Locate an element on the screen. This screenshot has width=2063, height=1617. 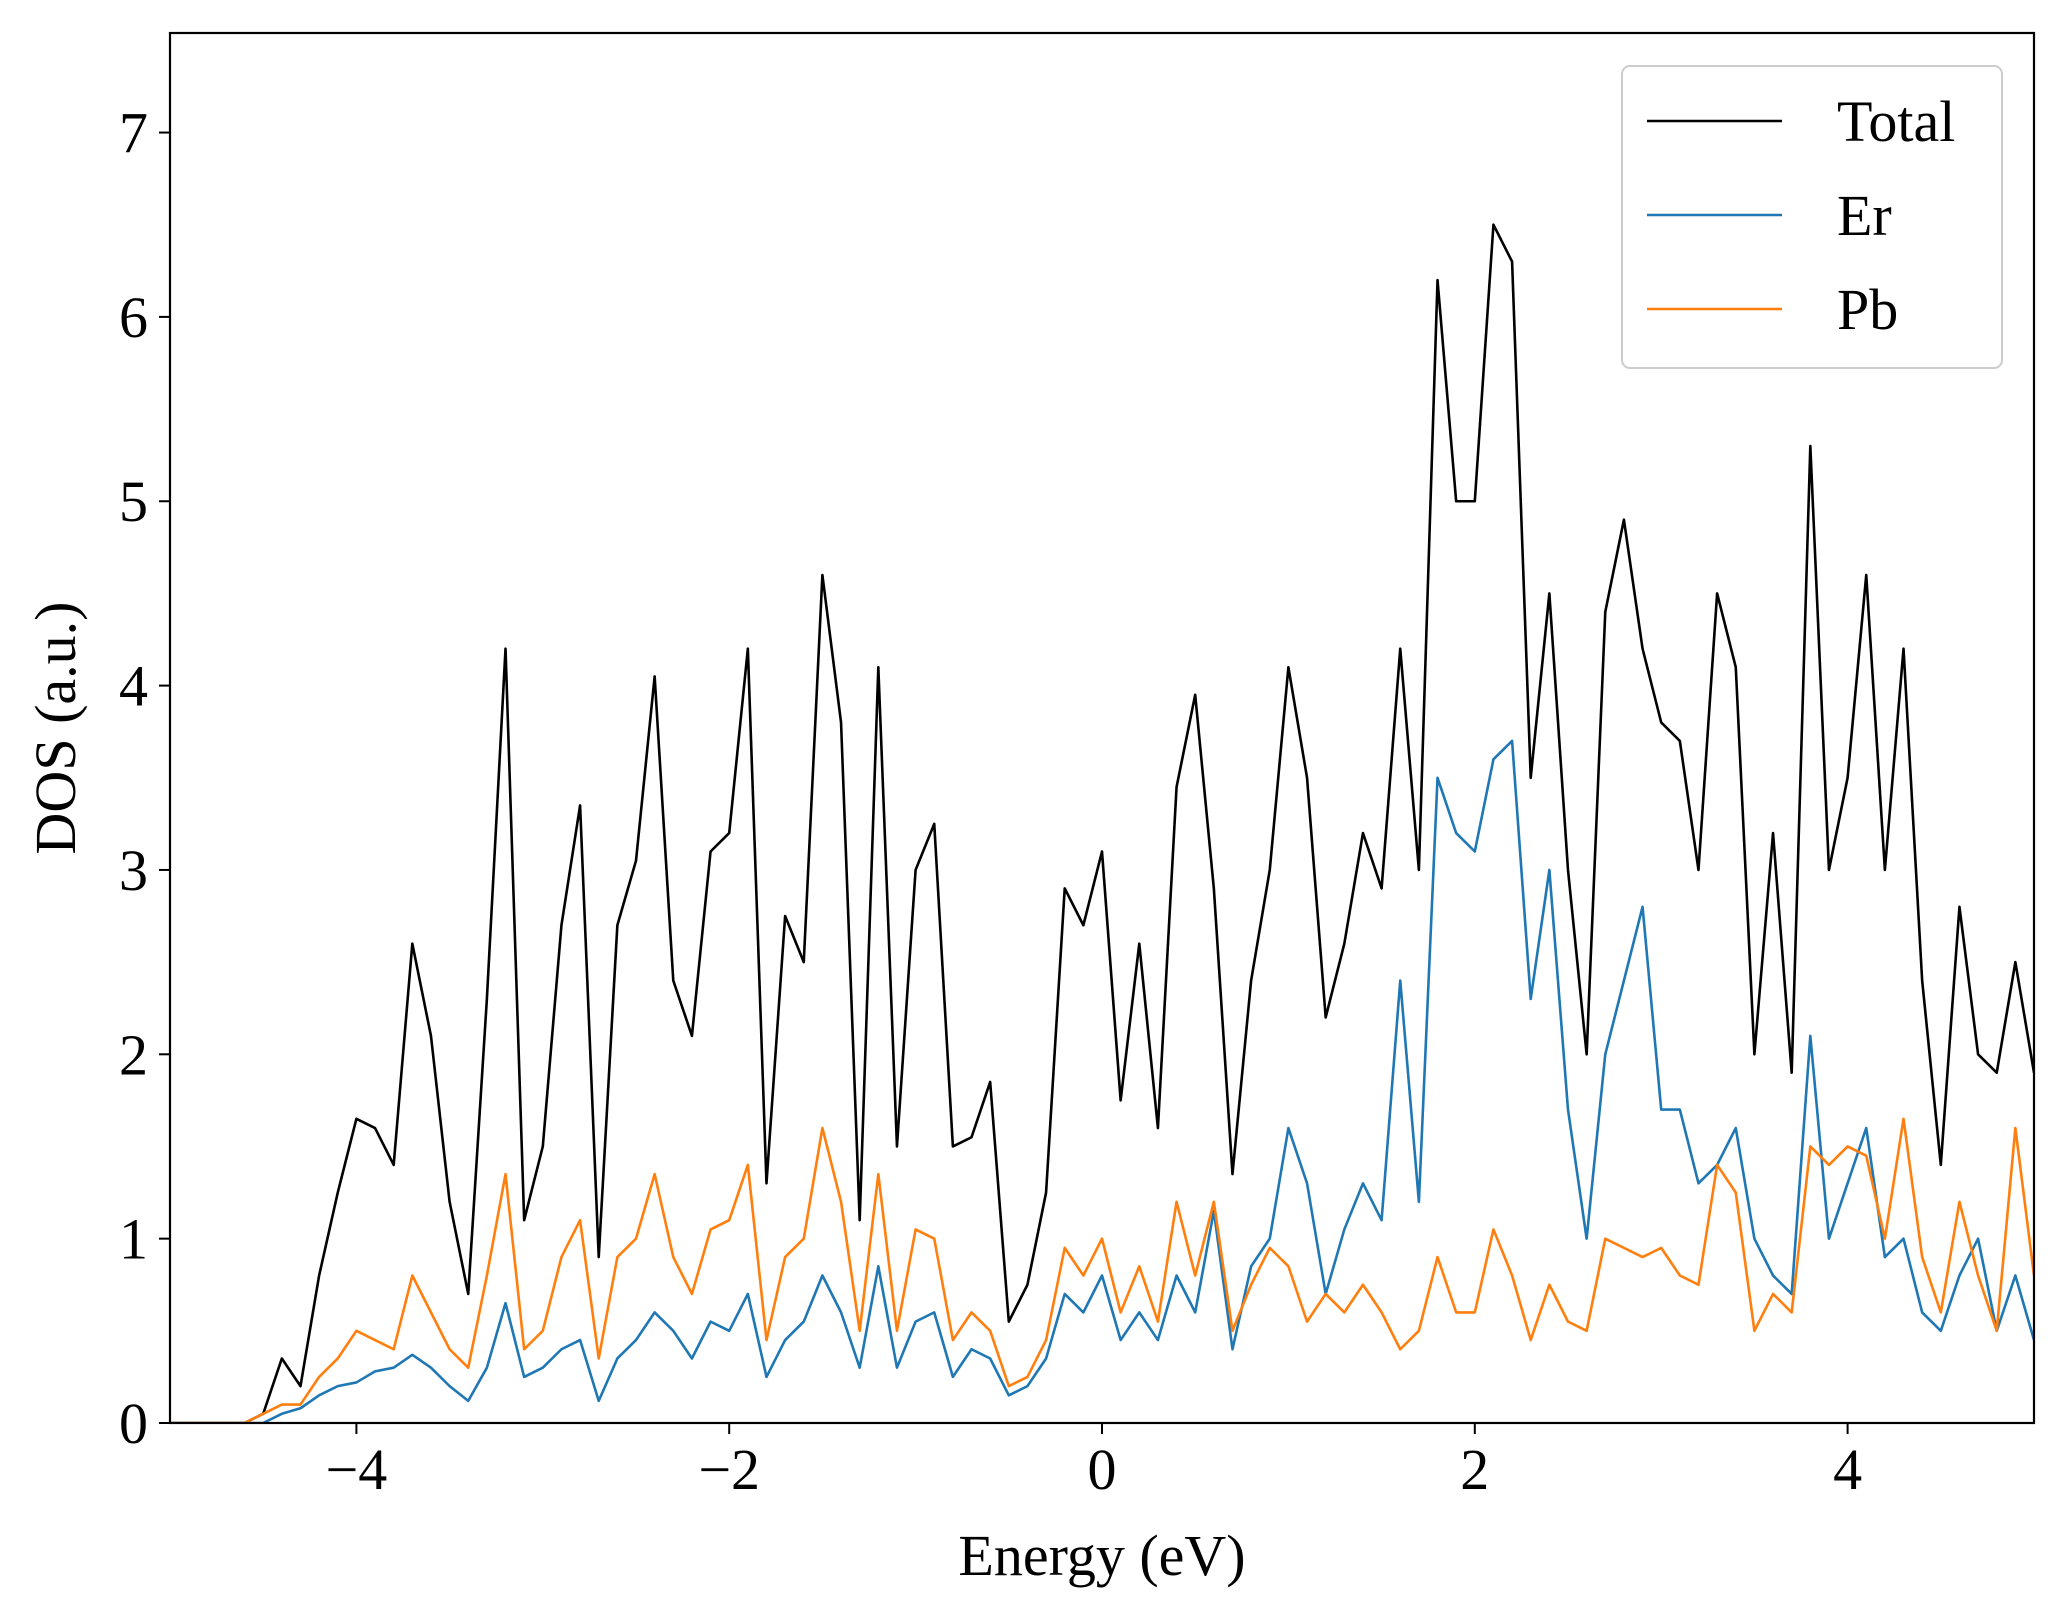
x-tick-label: 0 is located at coordinates (1102, 1469).